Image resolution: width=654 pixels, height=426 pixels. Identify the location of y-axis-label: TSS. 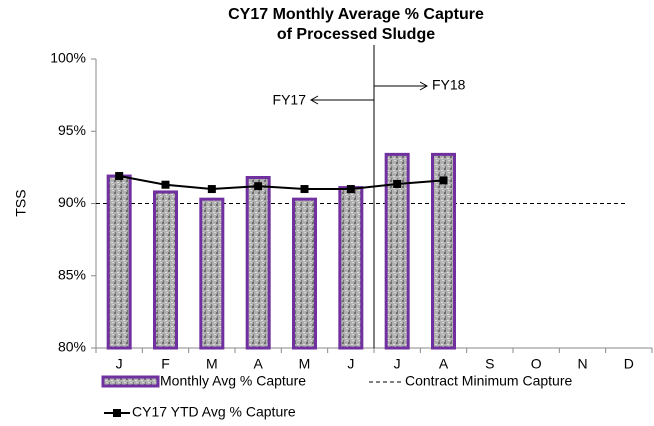
(21, 202).